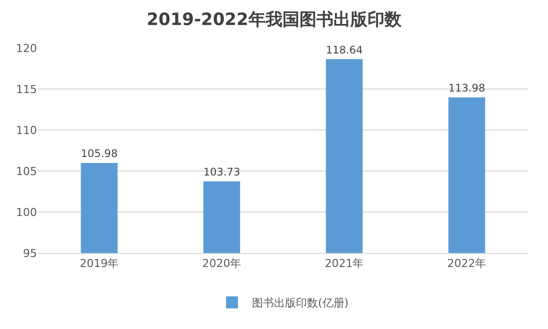  What do you see at coordinates (221, 172) in the screenshot?
I see `data-label: 103.73` at bounding box center [221, 172].